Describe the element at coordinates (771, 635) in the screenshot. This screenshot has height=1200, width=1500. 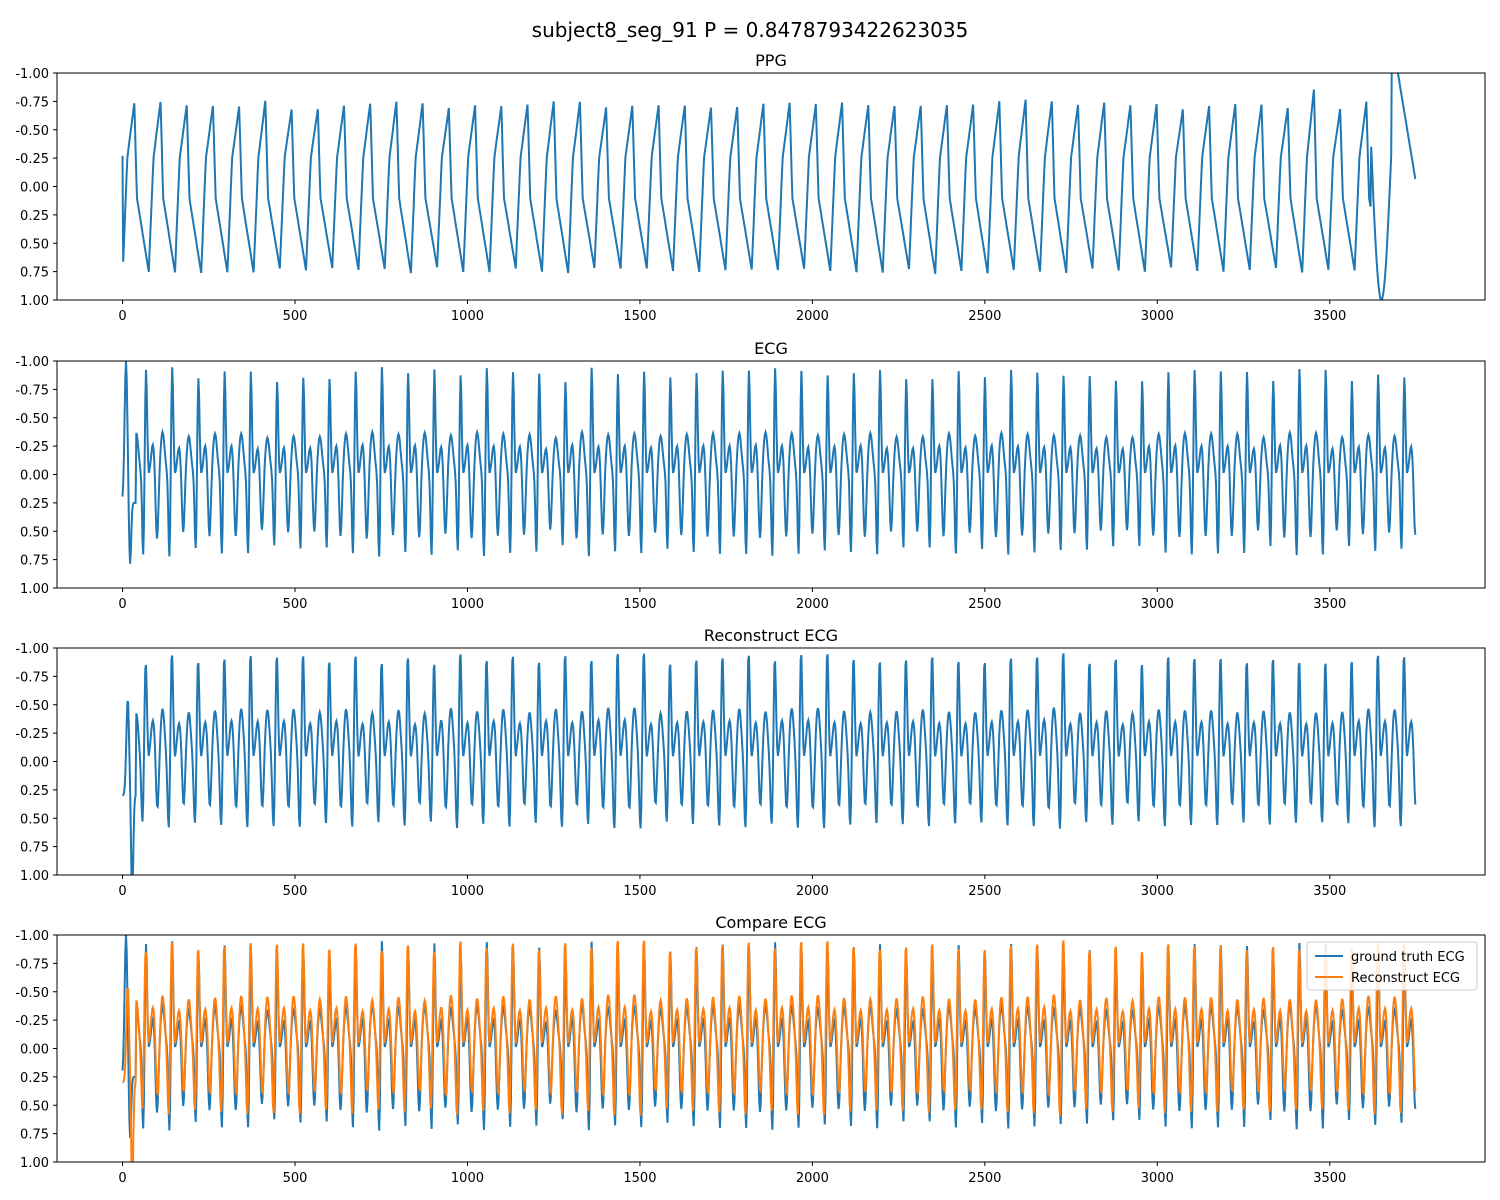
I see `panel-title: Reconstruct ECG` at that location.